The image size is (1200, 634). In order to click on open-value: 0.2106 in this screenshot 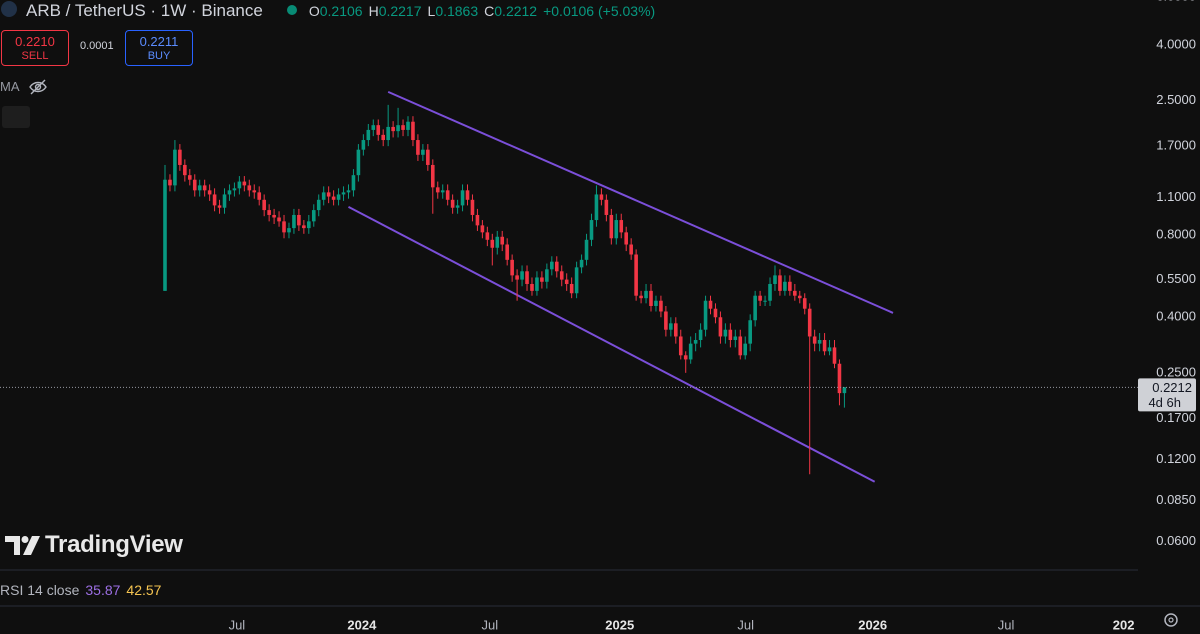, I will do `click(341, 11)`.